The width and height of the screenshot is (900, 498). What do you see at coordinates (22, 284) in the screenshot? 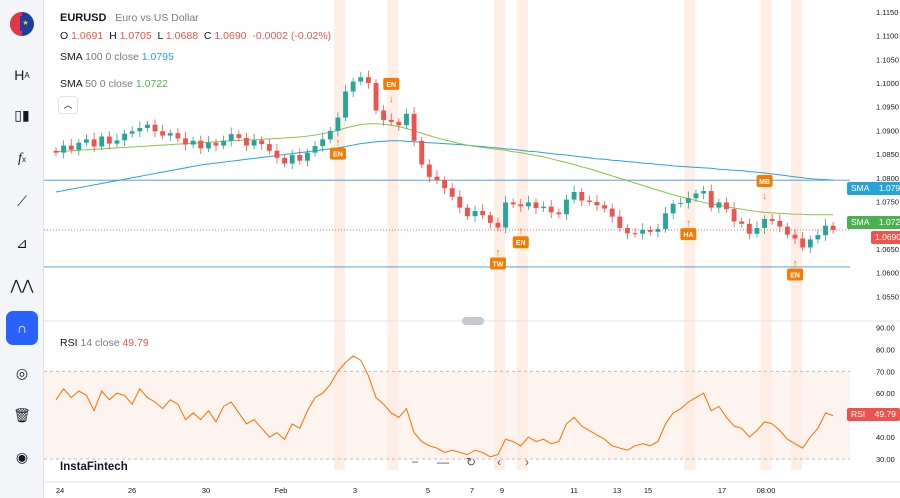
I see `wave-icon: ⋀⋀` at bounding box center [22, 284].